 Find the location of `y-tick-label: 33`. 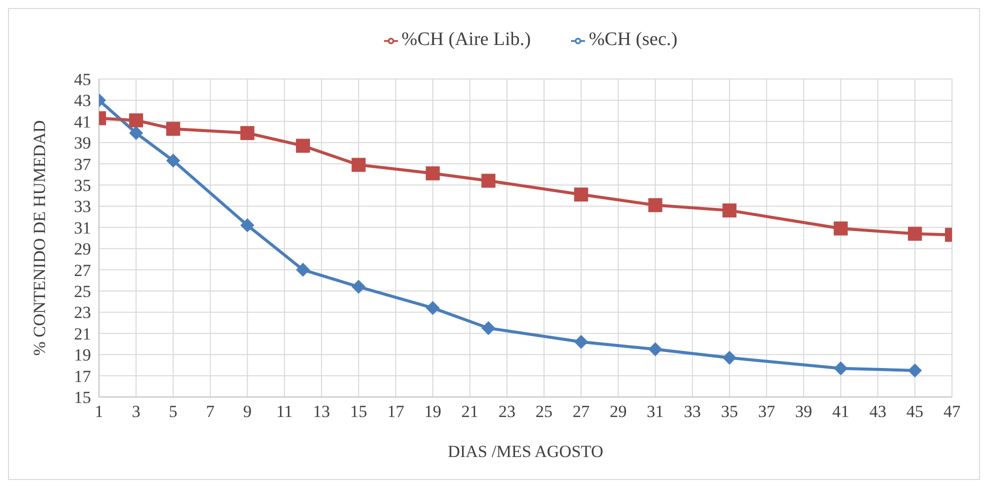

y-tick-label: 33 is located at coordinates (82, 206).